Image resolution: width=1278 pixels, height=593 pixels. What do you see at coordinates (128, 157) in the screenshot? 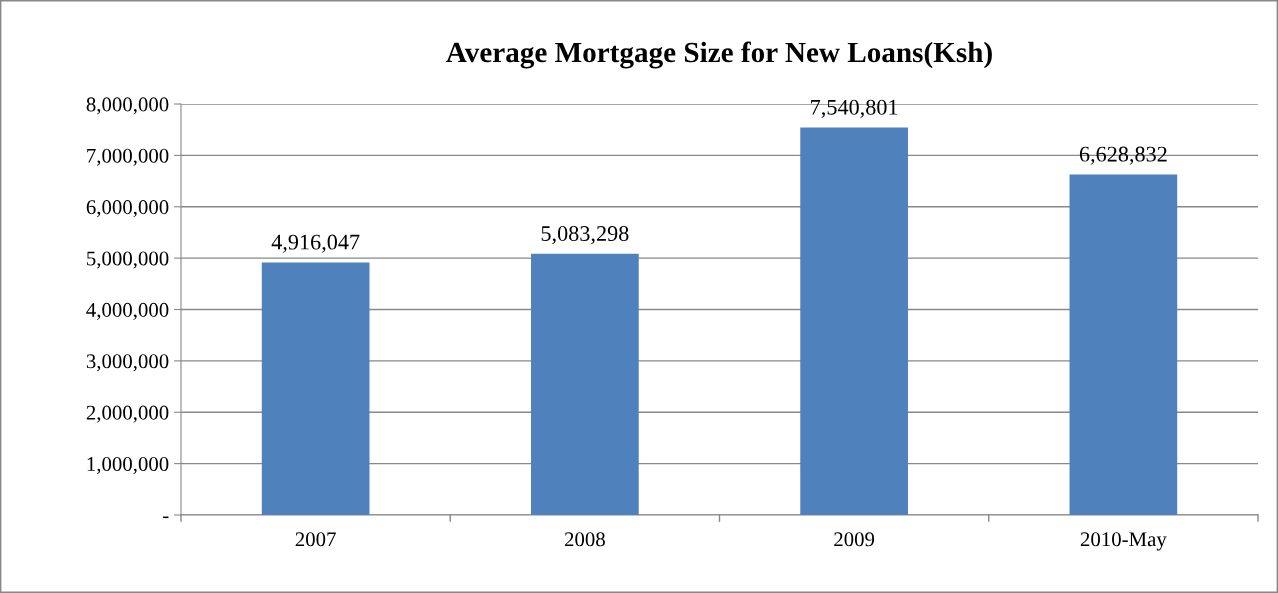
I see `y-tick-label: 7,000,000` at bounding box center [128, 157].